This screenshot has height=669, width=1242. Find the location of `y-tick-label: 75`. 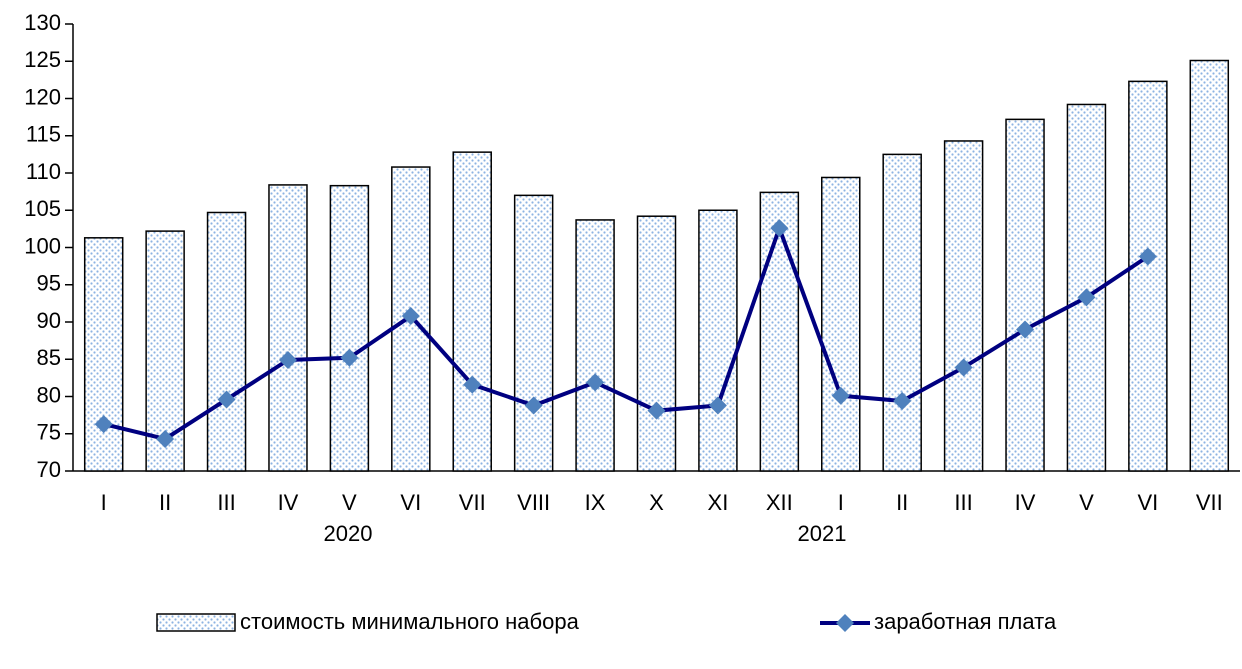

y-tick-label: 75 is located at coordinates (49, 432).